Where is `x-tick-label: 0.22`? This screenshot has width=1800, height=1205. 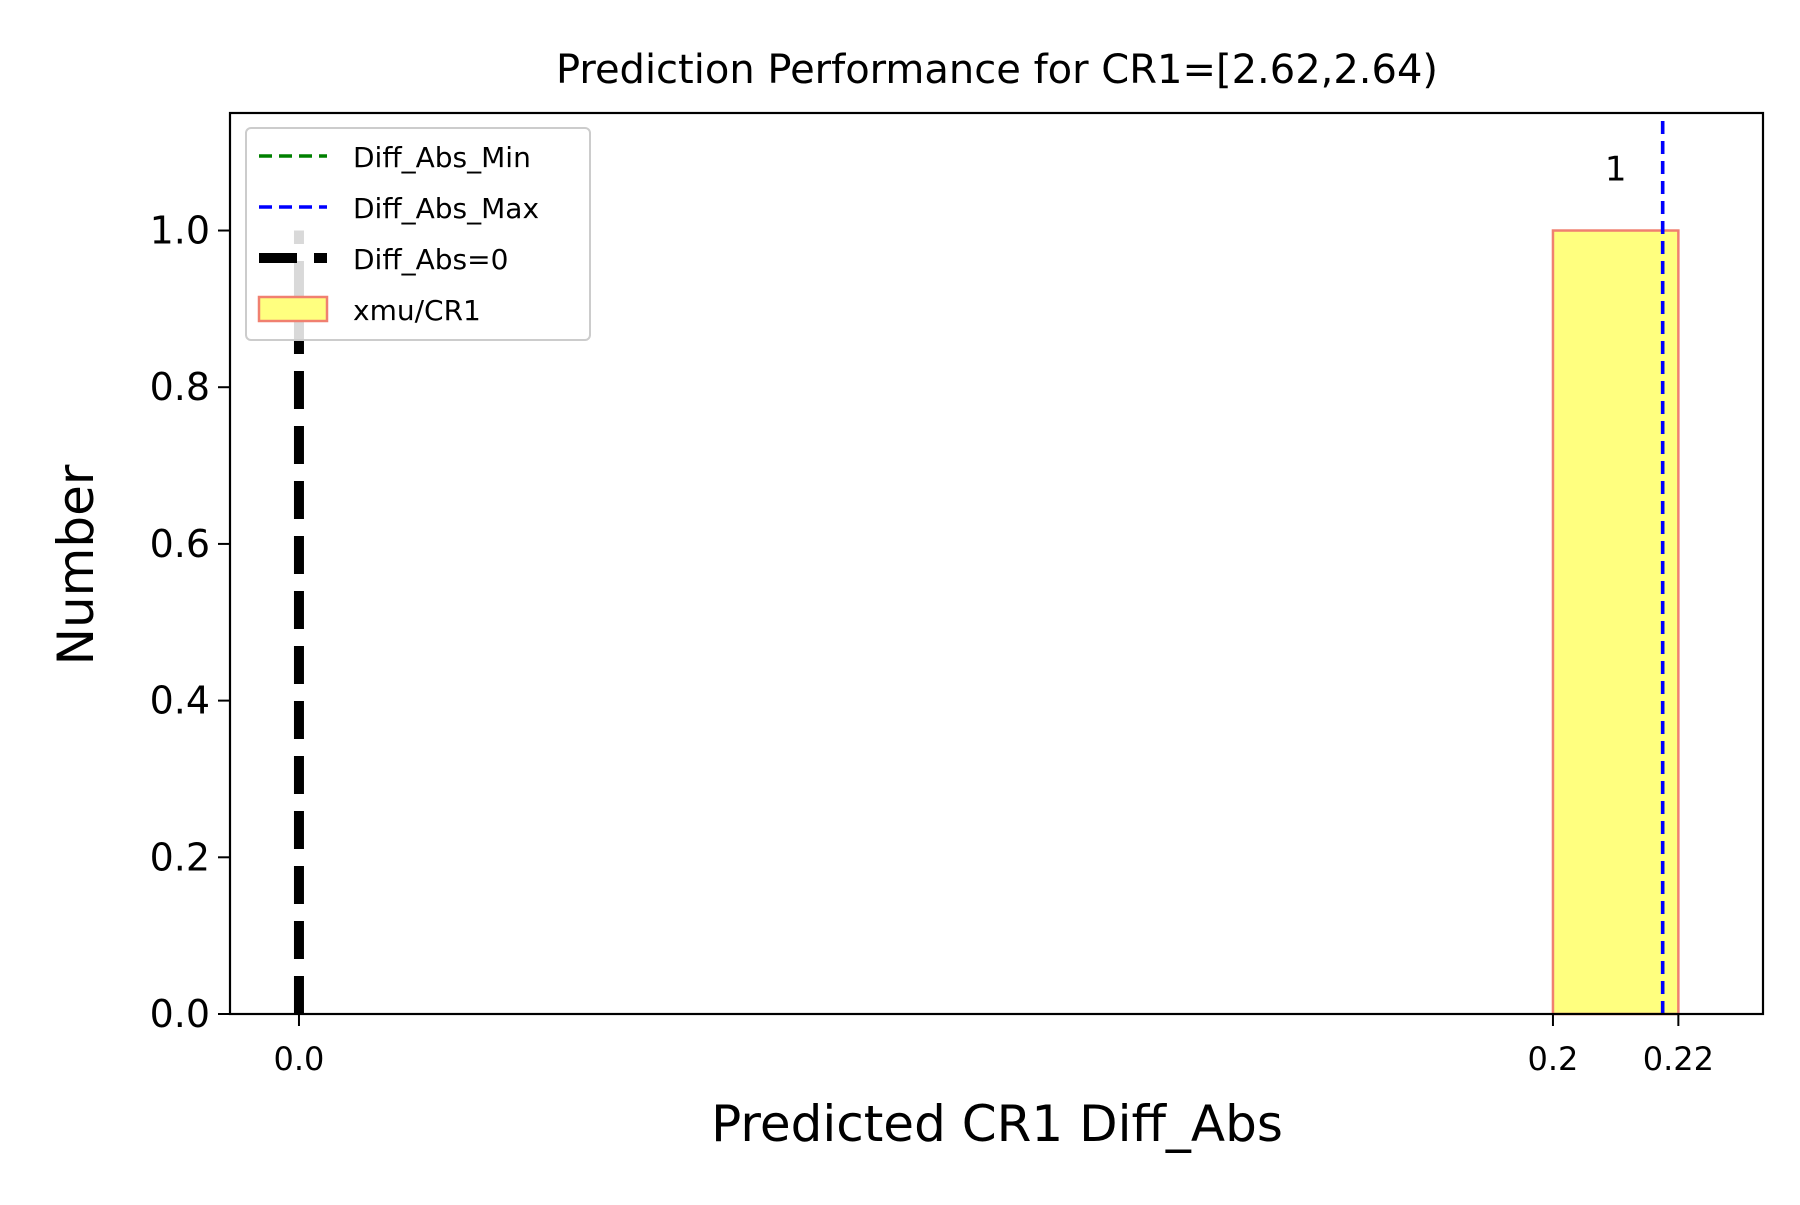 x-tick-label: 0.22 is located at coordinates (1678, 1059).